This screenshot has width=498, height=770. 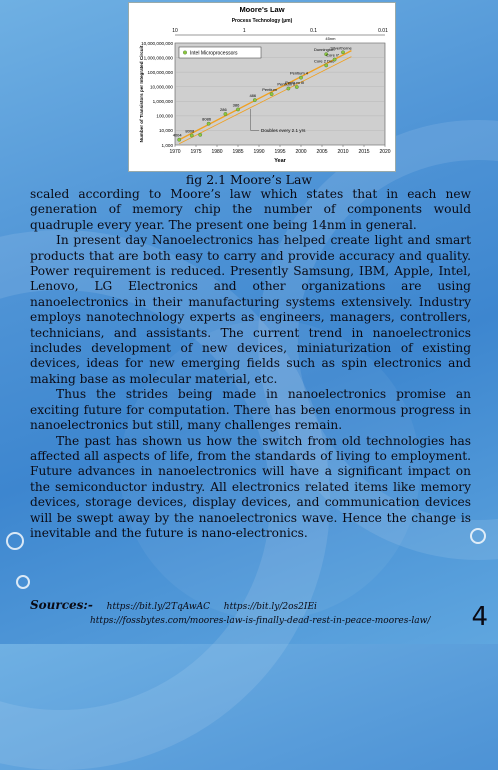 I want to click on x-tick-label: 1970, so click(x=174, y=152).